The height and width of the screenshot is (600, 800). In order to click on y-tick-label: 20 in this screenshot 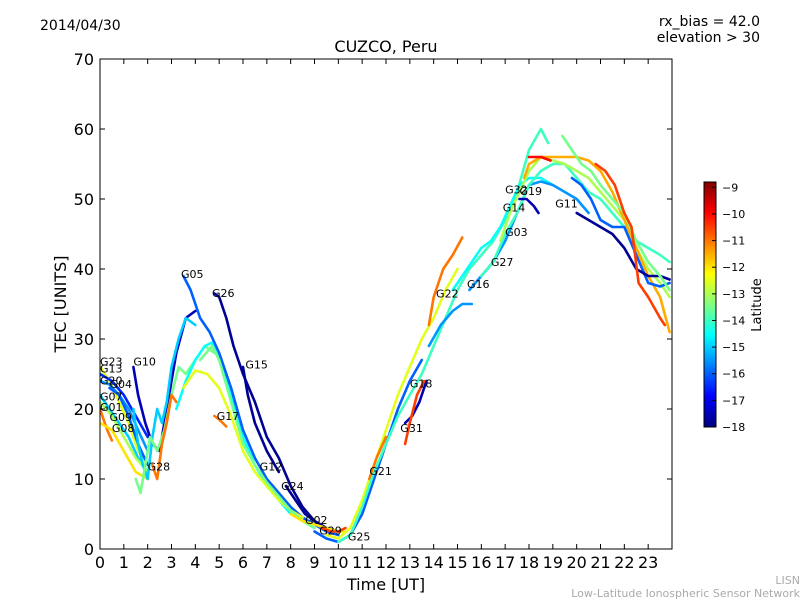, I will do `click(84, 409)`.